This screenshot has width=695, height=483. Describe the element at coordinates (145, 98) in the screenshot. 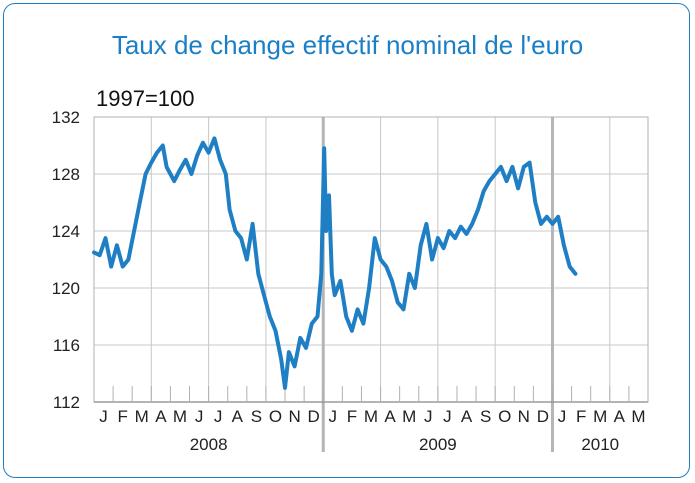

I see `unit-label: 1997=100` at that location.